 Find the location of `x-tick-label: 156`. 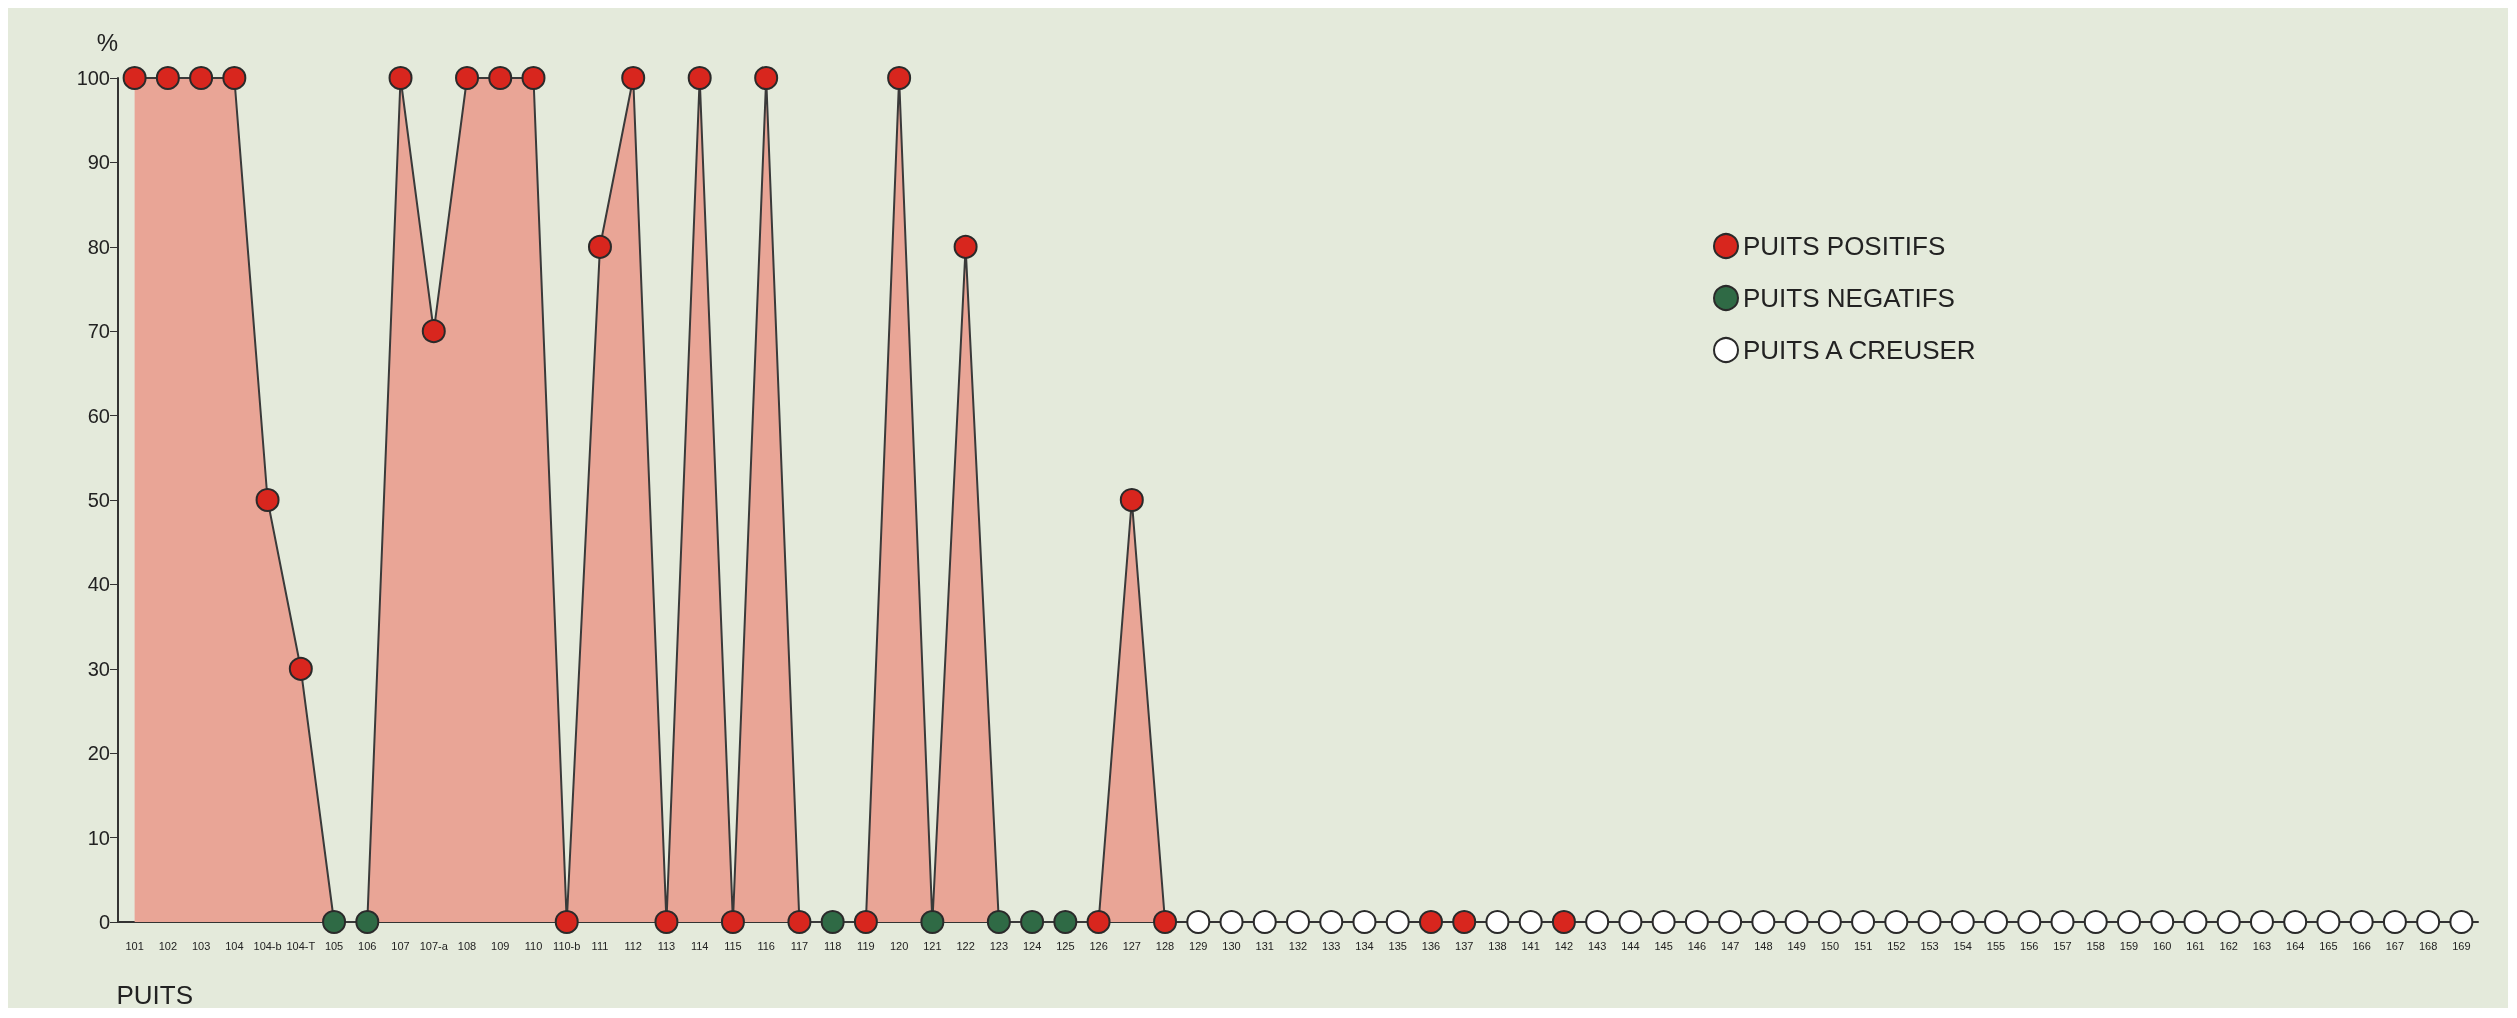

x-tick-label: 156 is located at coordinates (2029, 945).